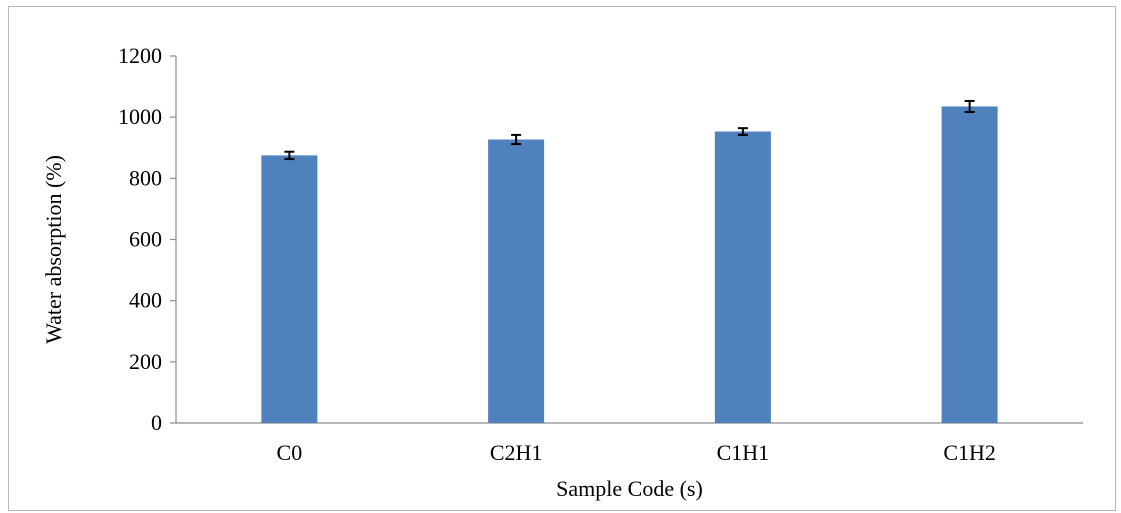 The width and height of the screenshot is (1121, 513). Describe the element at coordinates (629, 488) in the screenshot. I see `x-axis-title: Sample Code (s)` at that location.